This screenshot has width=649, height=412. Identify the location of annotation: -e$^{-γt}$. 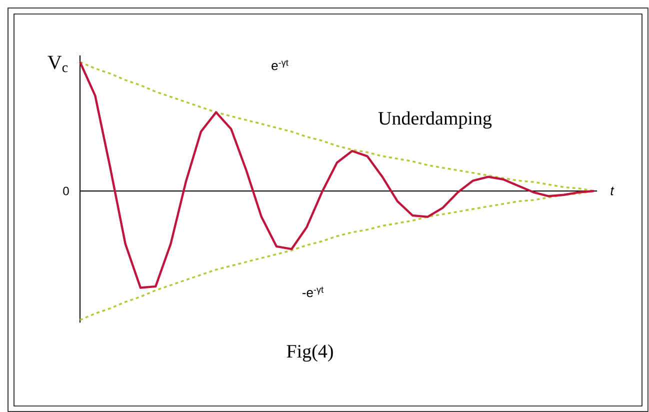
(313, 292).